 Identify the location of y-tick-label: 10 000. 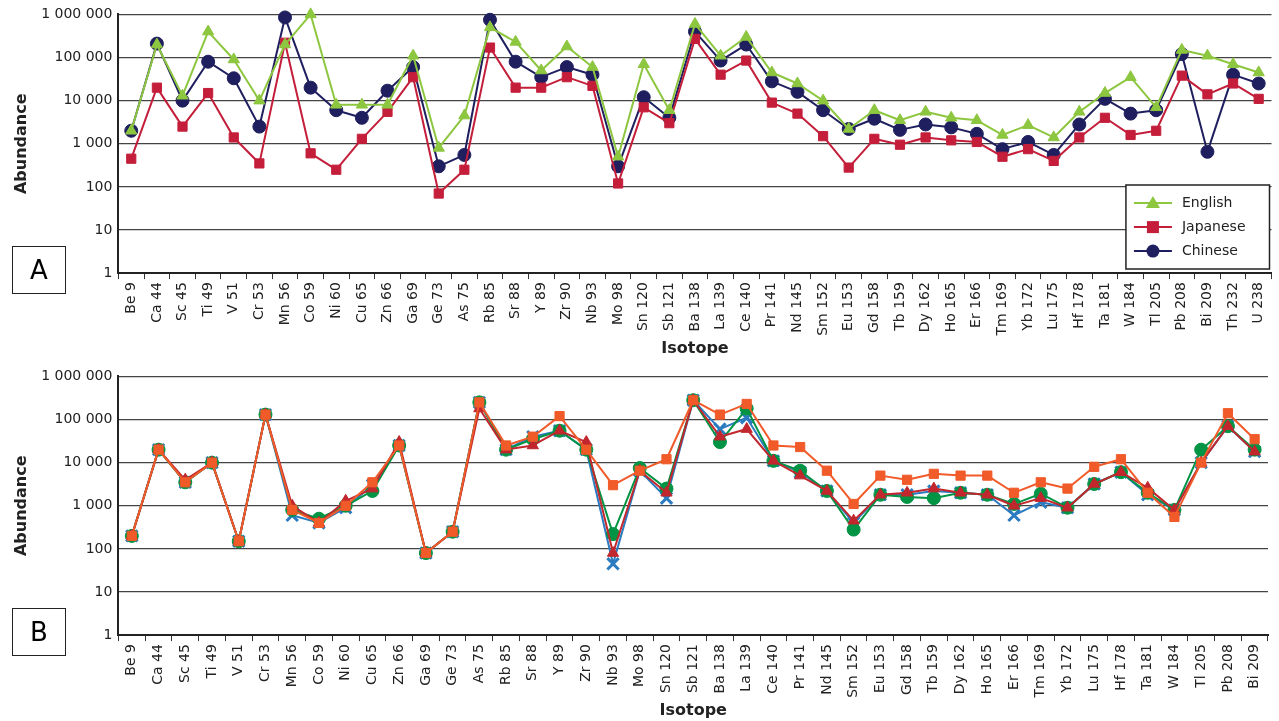
(88, 461).